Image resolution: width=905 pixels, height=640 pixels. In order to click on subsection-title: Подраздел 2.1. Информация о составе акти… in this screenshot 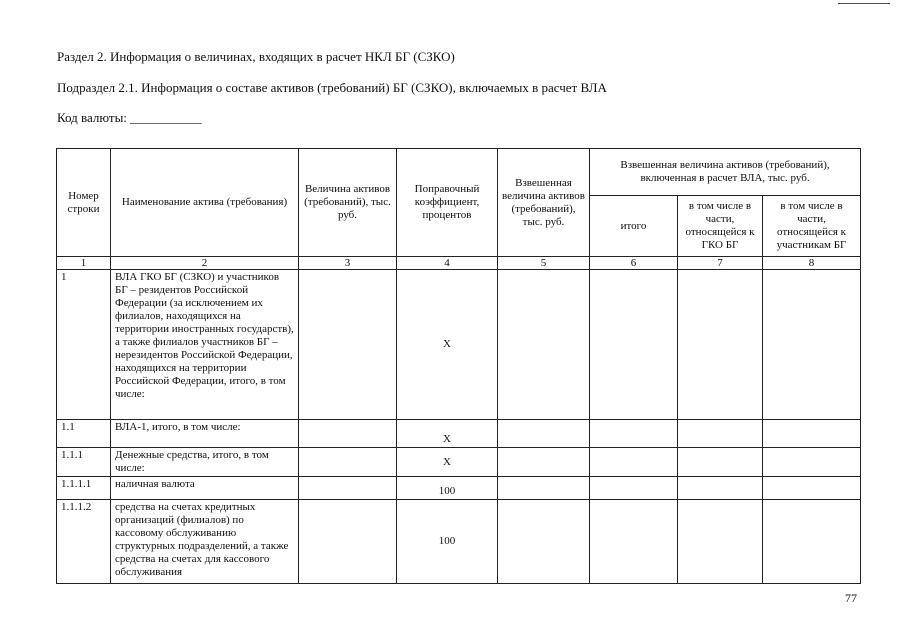, I will do `click(332, 87)`.